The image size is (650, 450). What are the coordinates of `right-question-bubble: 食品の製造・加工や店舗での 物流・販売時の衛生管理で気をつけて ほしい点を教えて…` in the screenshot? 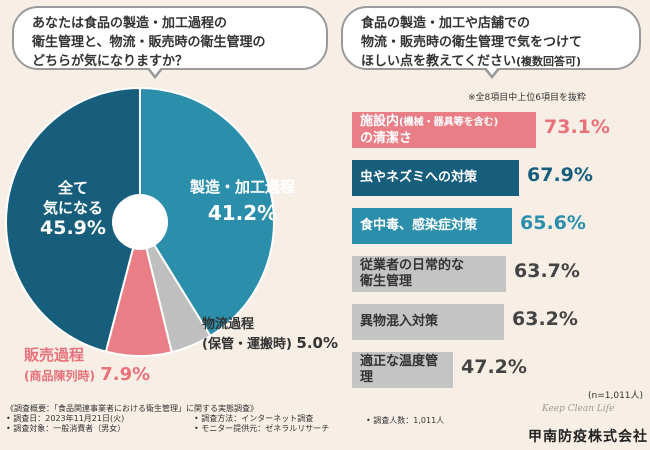 It's located at (491, 42).